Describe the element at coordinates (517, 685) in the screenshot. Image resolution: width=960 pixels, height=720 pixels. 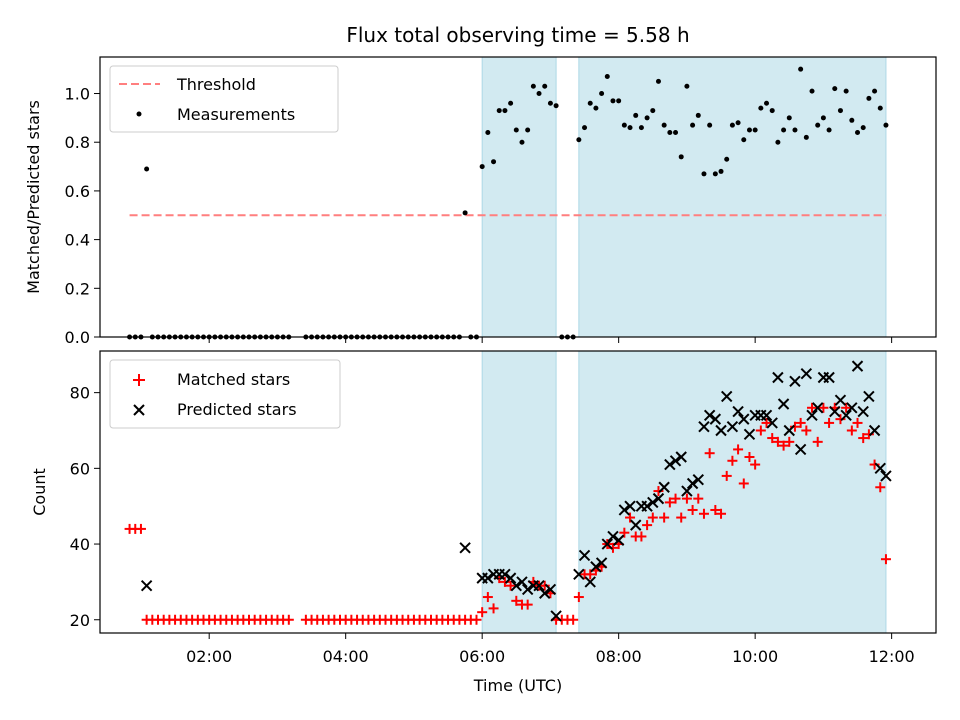
I see `x-axis-label: Time (UTC)` at that location.